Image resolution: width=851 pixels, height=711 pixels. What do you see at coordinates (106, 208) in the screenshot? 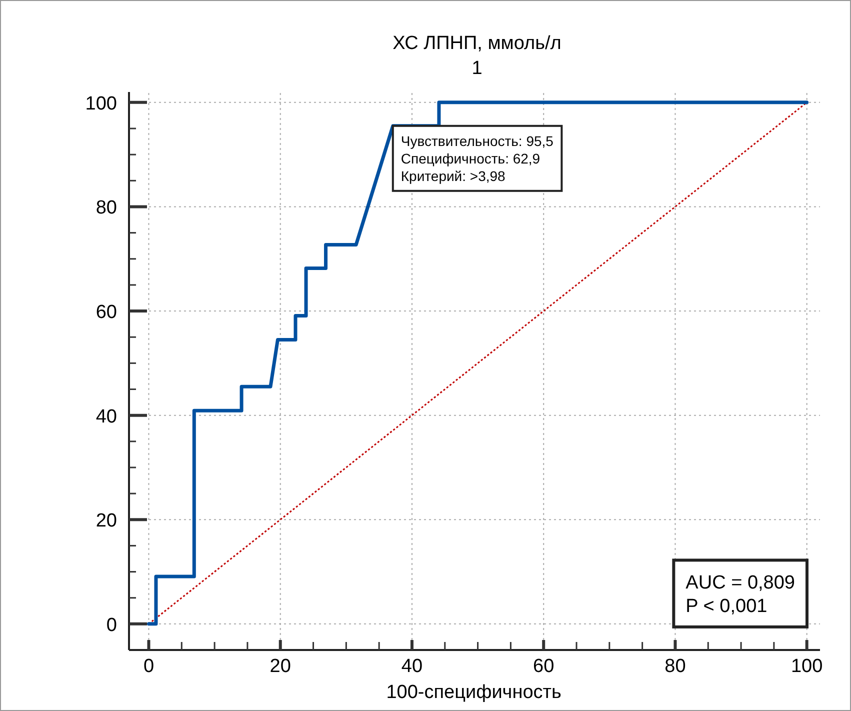
I see `y-tick-label: 80` at bounding box center [106, 208].